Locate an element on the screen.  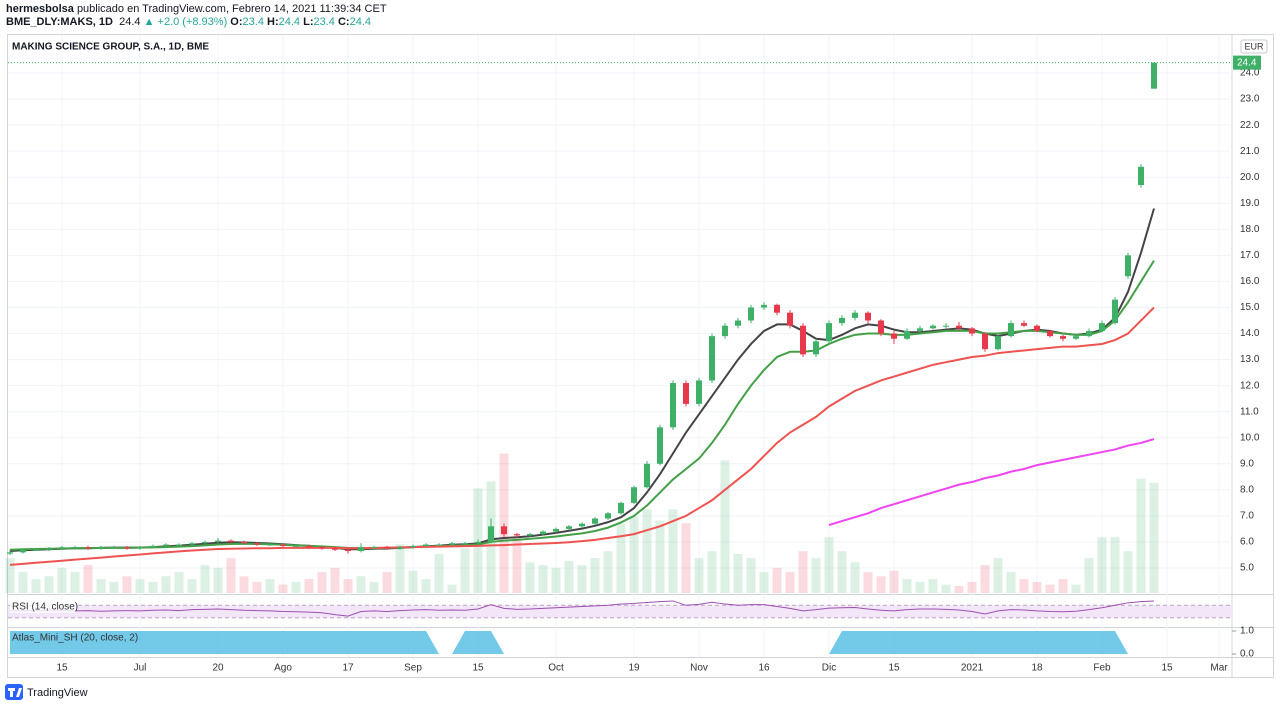
y-tick-label: 19.0 is located at coordinates (1250, 203).